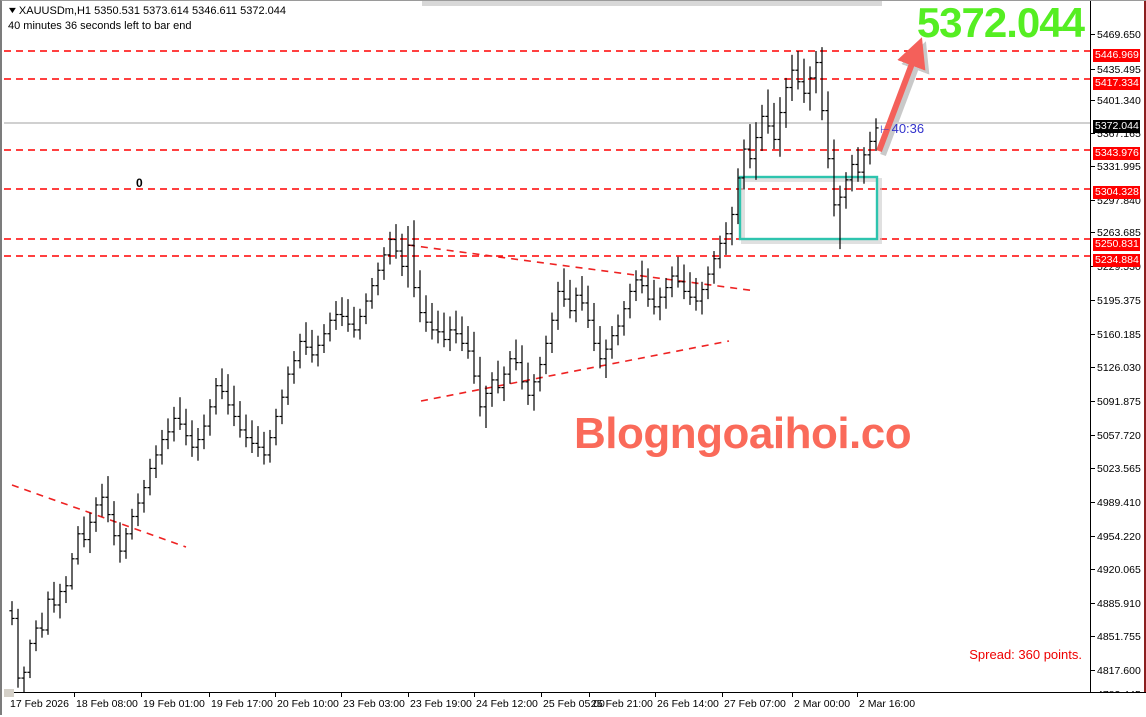  What do you see at coordinates (1119, 604) in the screenshot?
I see `price-axis-label: 4885.910` at bounding box center [1119, 604].